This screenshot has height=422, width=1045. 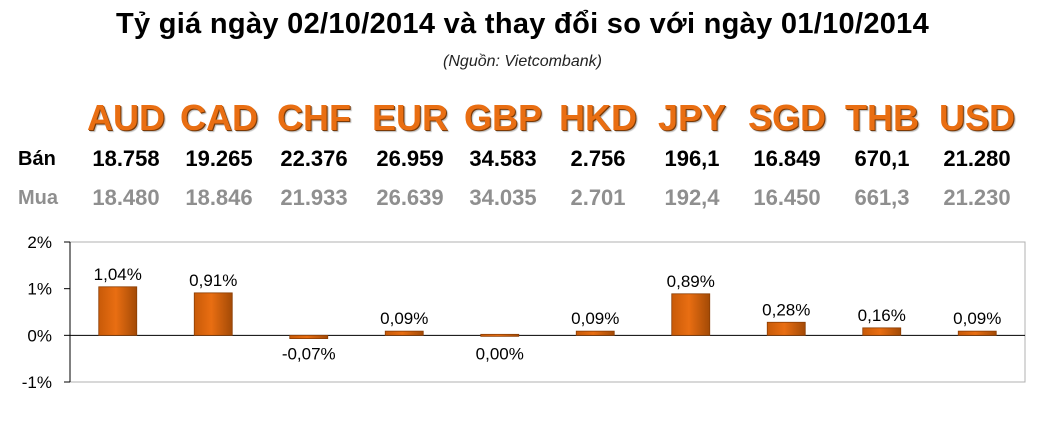 I want to click on sell-rate: 22.376, so click(x=314, y=158).